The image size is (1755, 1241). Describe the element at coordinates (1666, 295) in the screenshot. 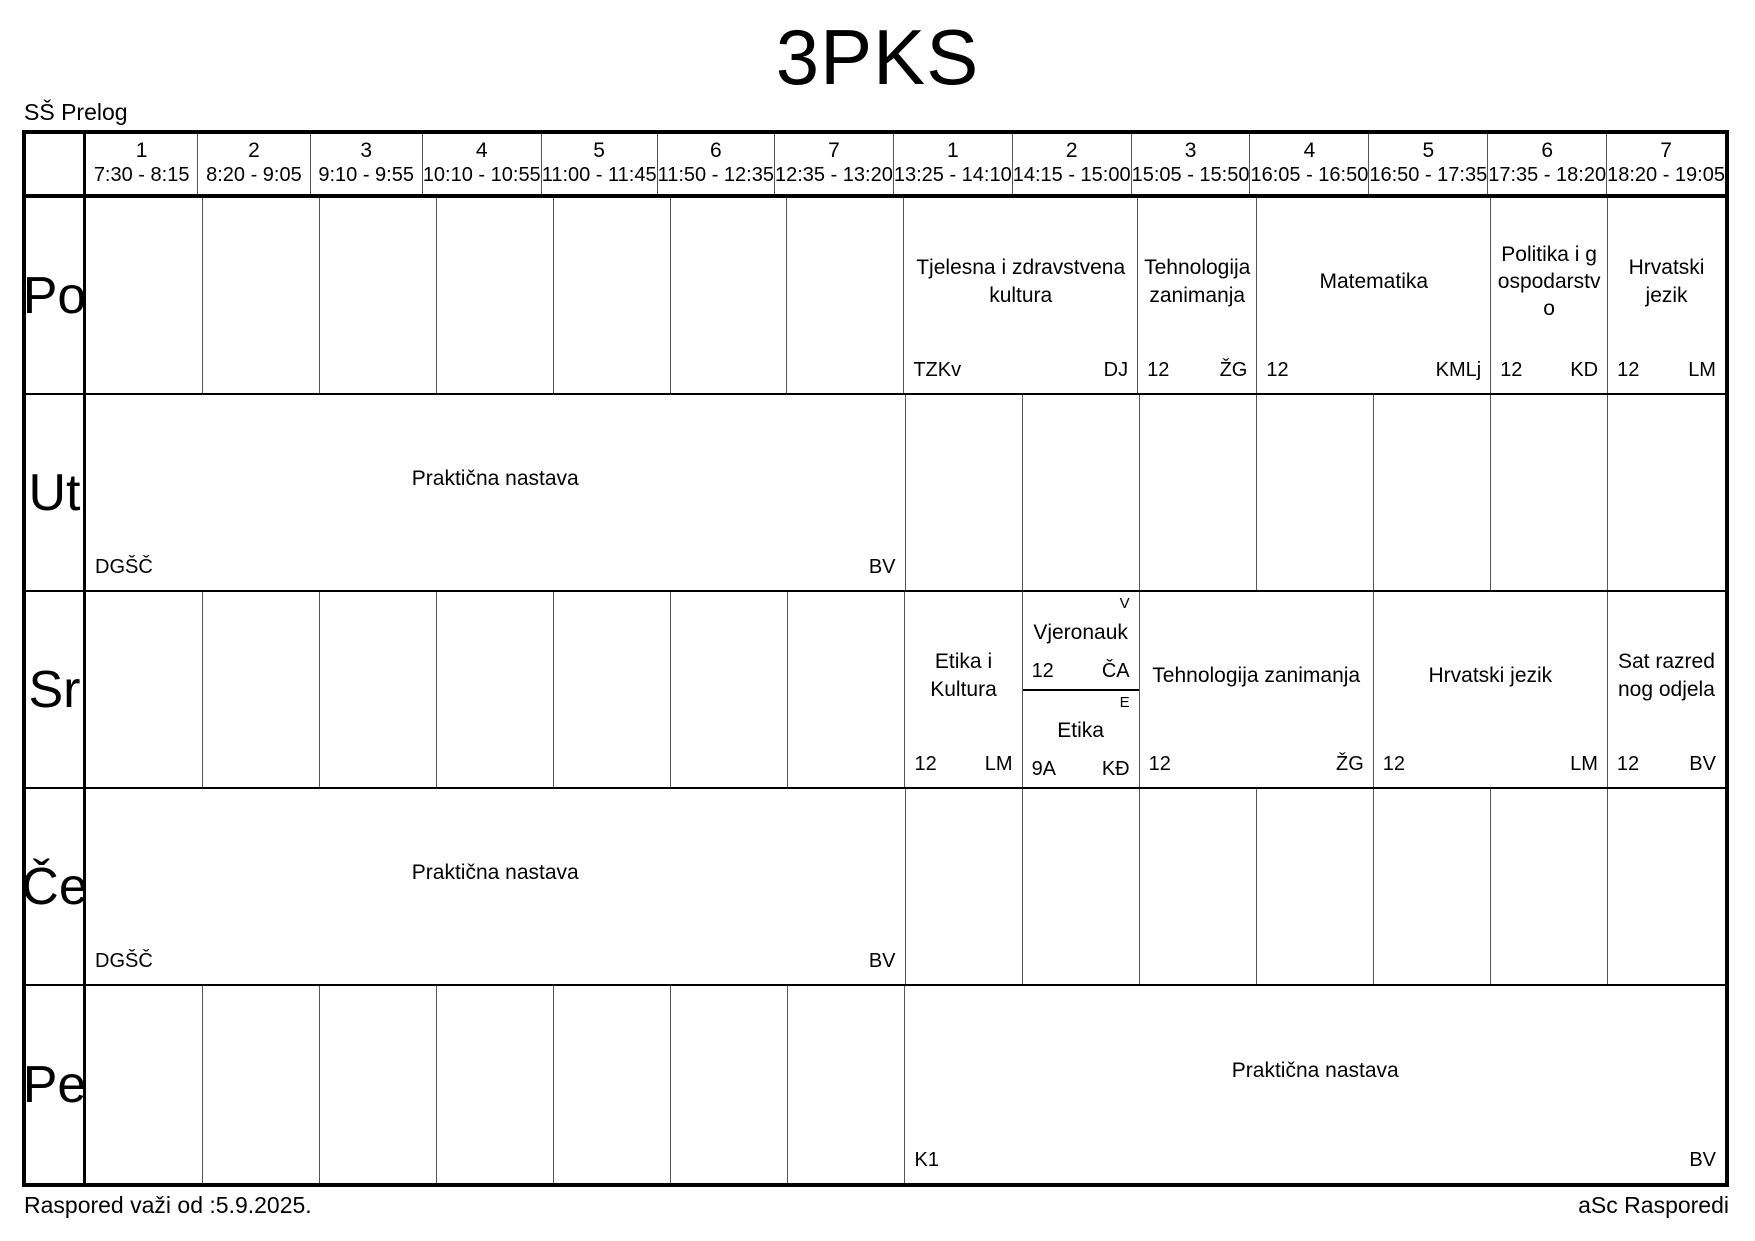

I see `lesson-cell-hrvatski-po: Hrvatski jezik 12 LM` at that location.